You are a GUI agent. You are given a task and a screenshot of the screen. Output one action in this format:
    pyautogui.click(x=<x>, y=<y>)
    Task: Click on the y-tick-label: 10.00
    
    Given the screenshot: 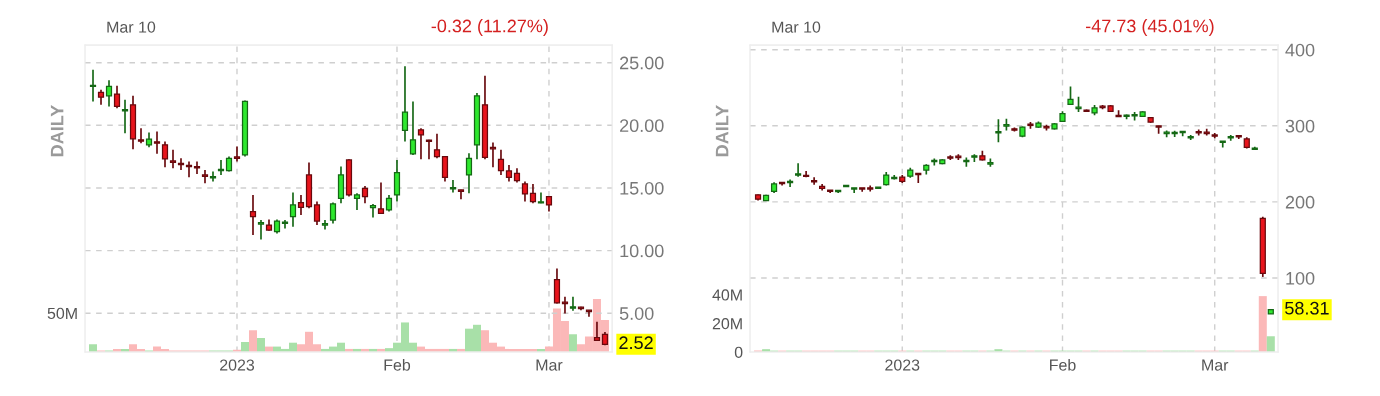 What is the action you would take?
    pyautogui.click(x=642, y=251)
    